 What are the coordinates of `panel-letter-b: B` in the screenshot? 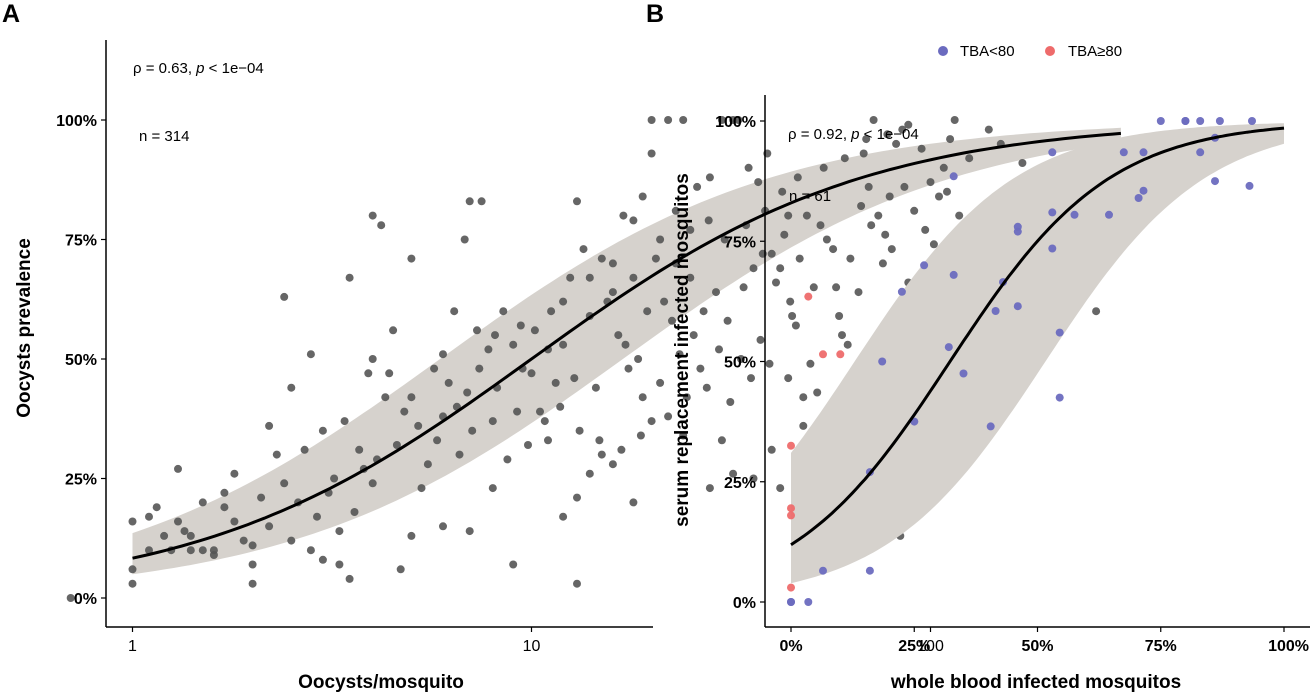 It's located at (655, 14).